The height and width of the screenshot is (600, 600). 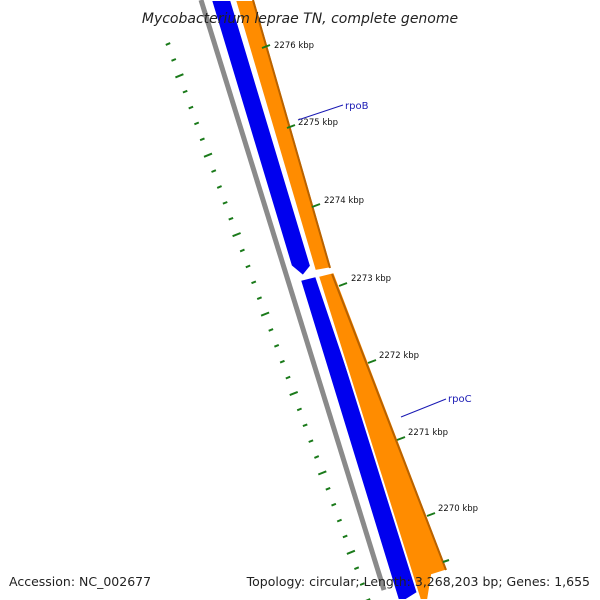 I want to click on tick-label: 2270 kbp, so click(x=458, y=509).